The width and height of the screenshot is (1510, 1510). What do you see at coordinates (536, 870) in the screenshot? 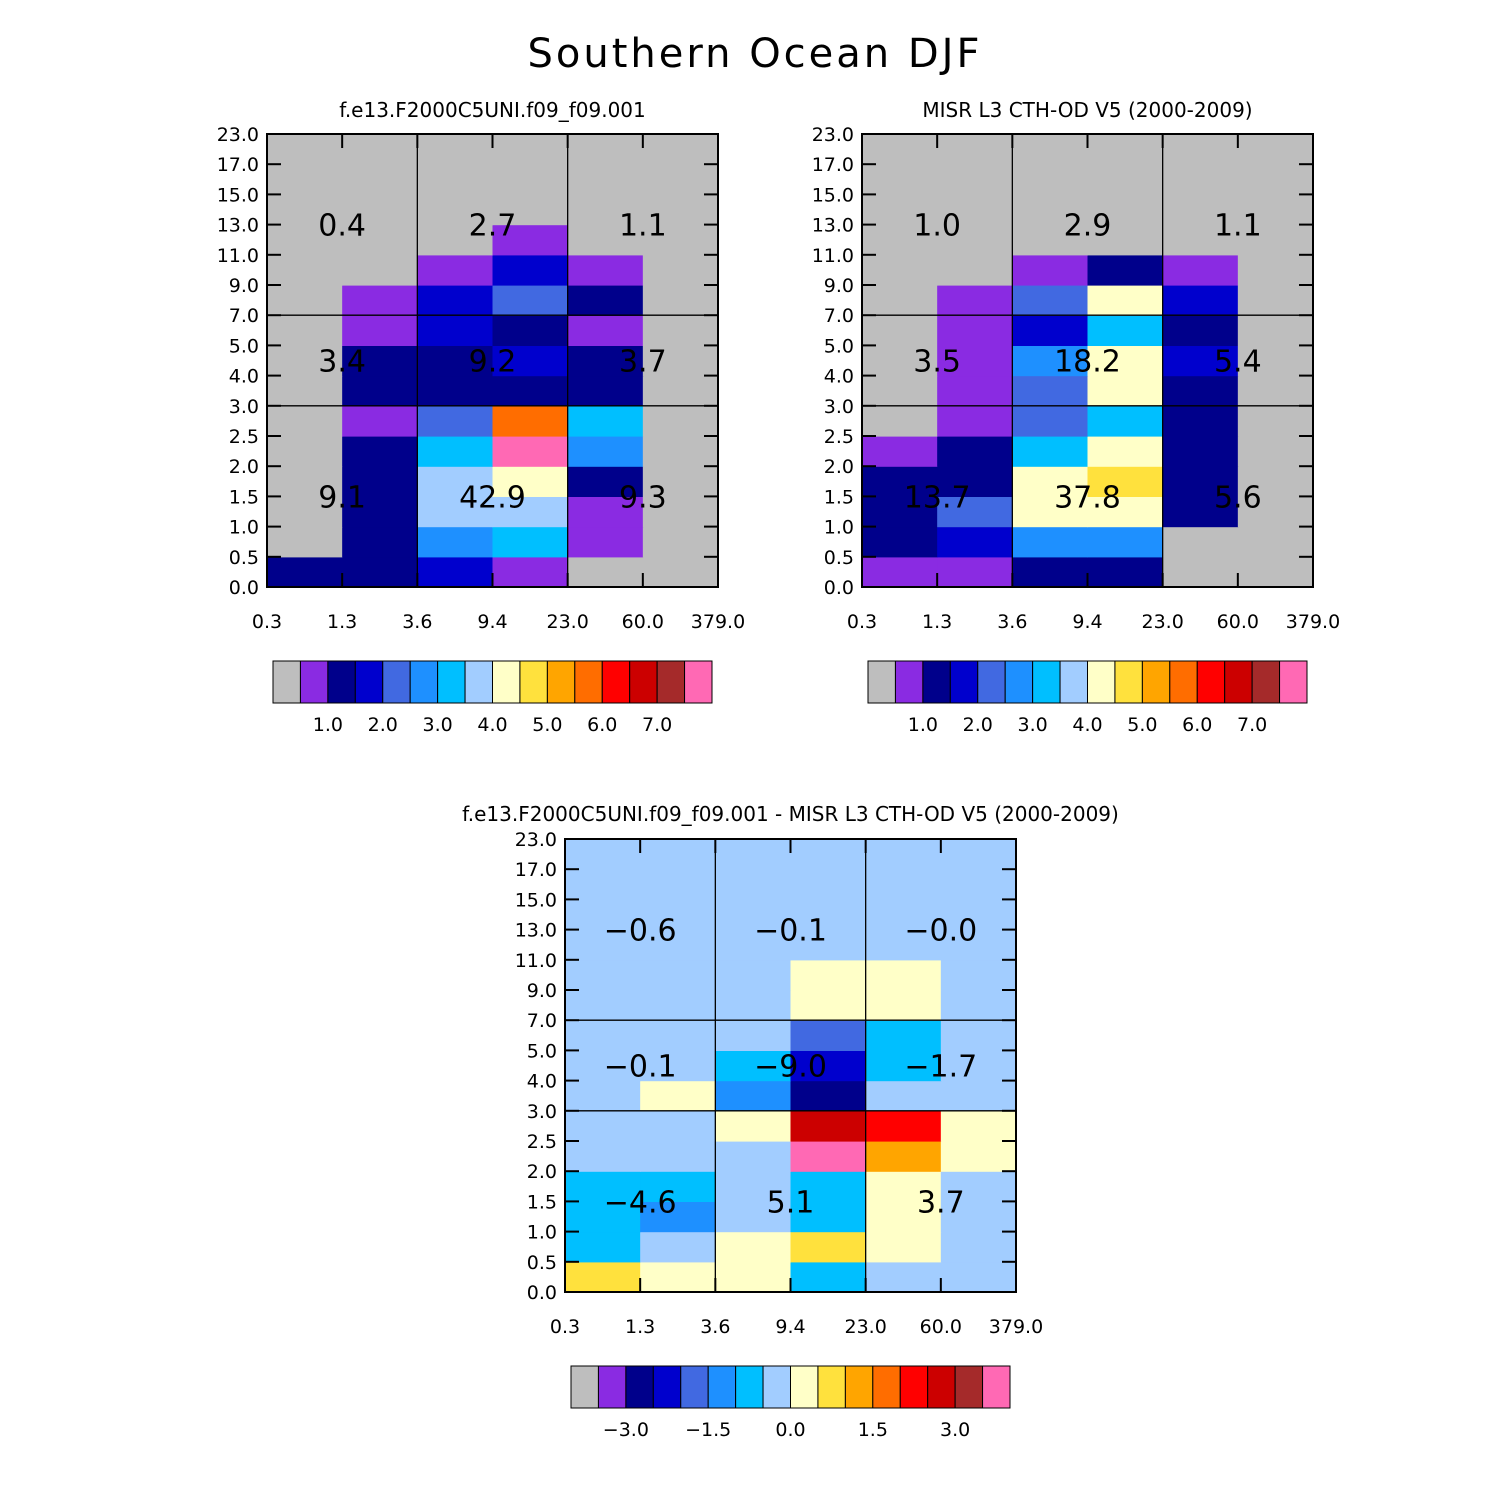
I see `y-tick-label: 17.0` at bounding box center [536, 870].